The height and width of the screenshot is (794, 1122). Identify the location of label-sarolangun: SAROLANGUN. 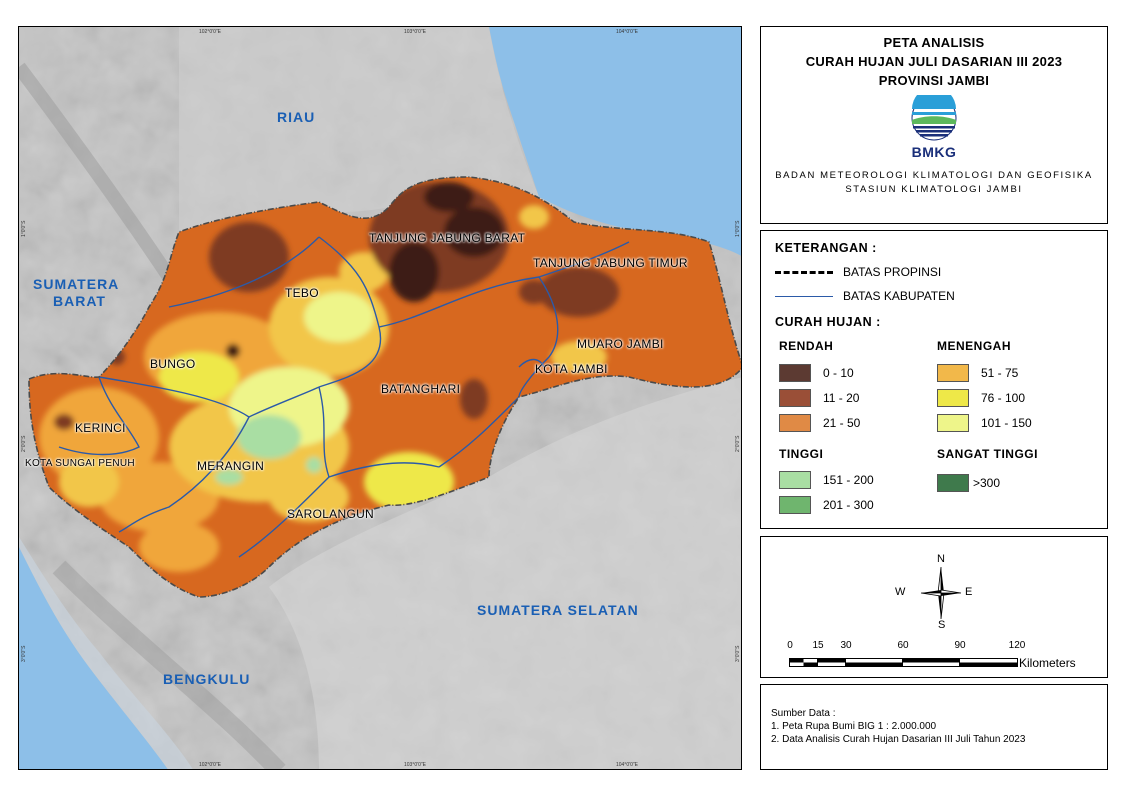
(331, 514).